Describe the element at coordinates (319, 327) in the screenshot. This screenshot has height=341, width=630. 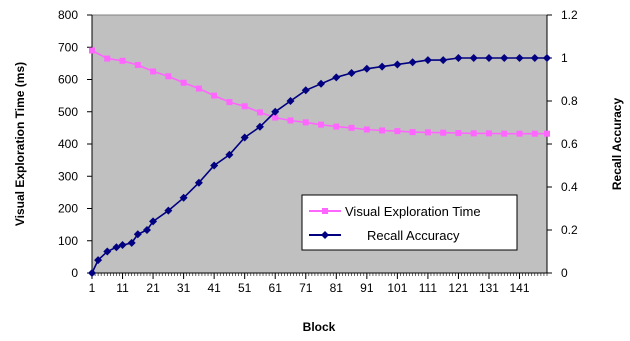
I see `x-axis-title: Block` at that location.